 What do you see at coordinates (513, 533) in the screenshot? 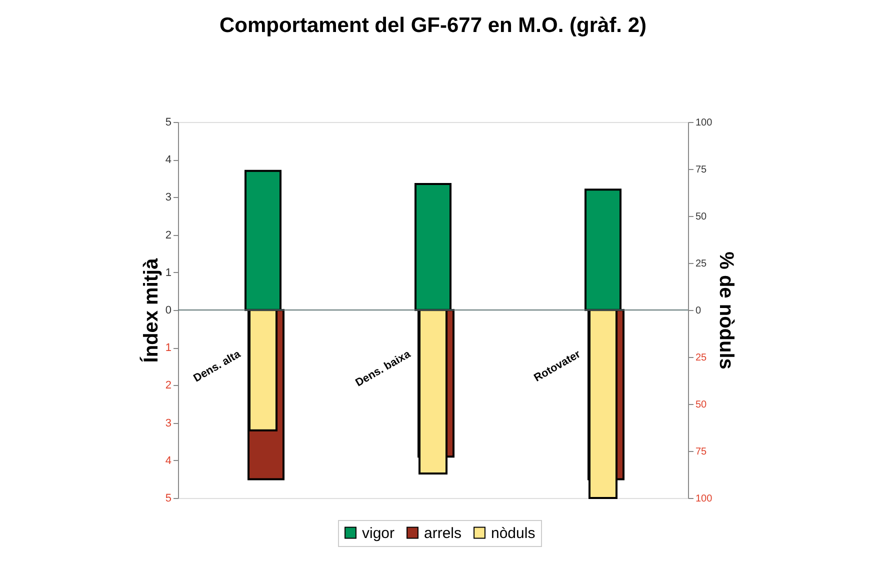
I see `legend-label: nòduls` at bounding box center [513, 533].